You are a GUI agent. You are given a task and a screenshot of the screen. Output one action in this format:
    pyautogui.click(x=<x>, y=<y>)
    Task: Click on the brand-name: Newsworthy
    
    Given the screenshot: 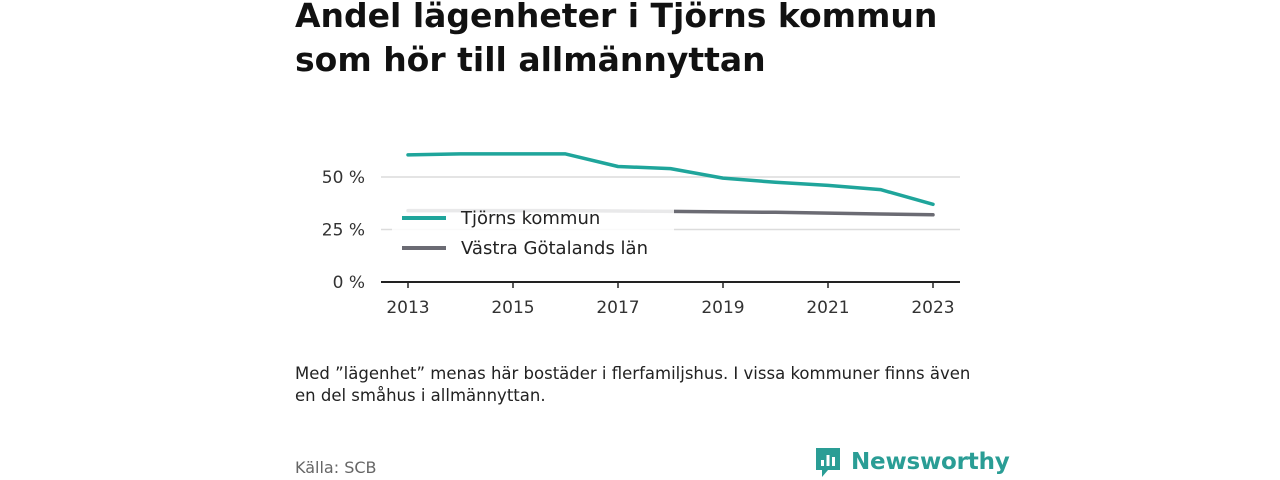 What is the action you would take?
    pyautogui.click(x=930, y=462)
    